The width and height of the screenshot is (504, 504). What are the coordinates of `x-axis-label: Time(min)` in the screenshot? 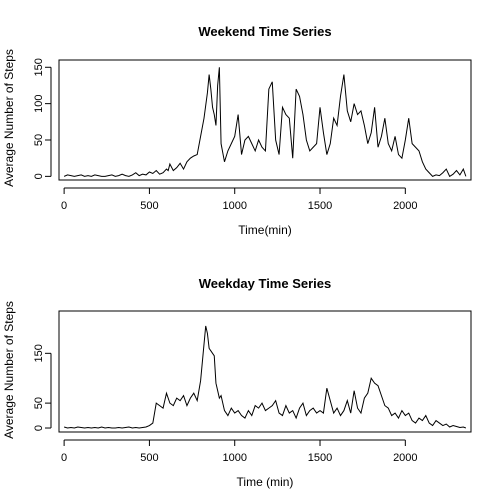 It's located at (265, 230).